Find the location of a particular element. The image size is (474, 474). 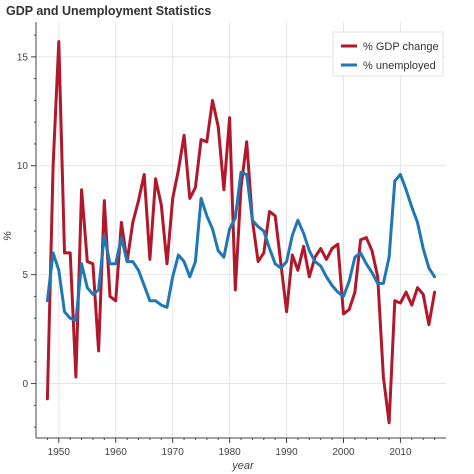

y-tick-label: 5 is located at coordinates (25, 275).